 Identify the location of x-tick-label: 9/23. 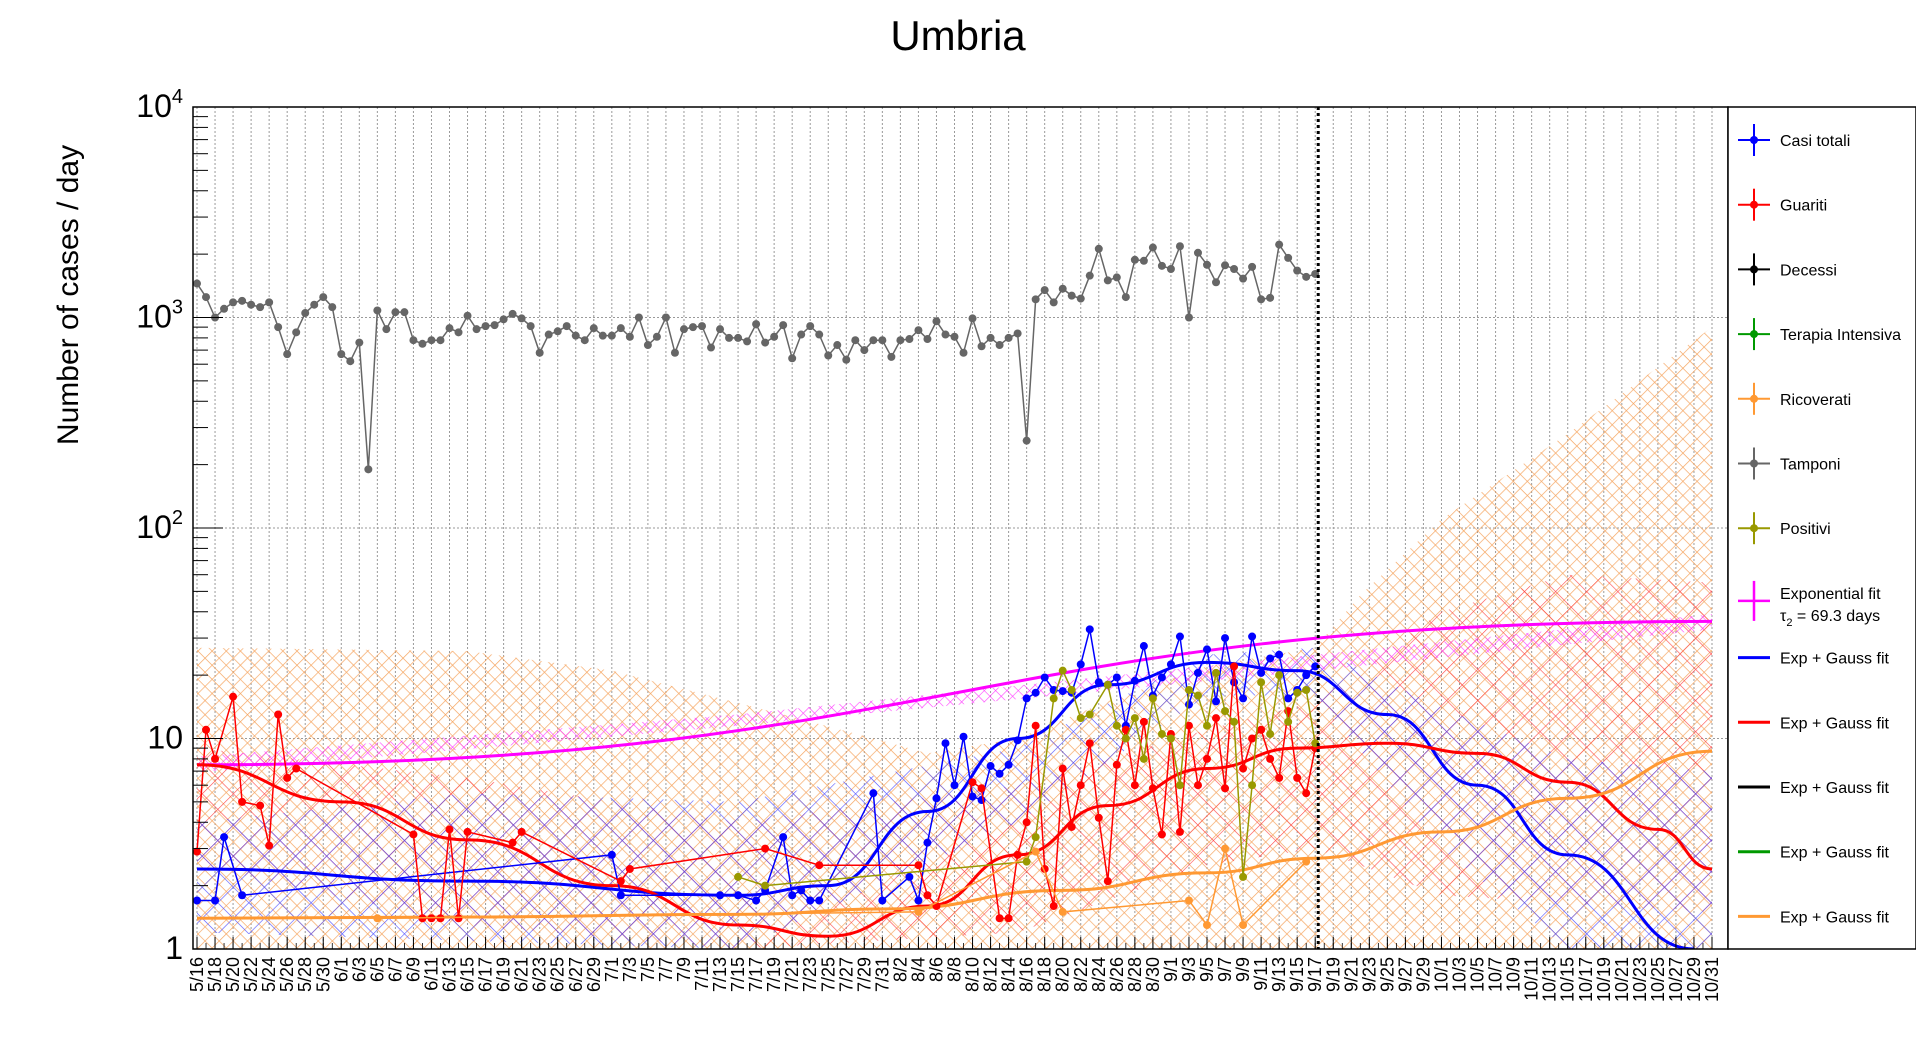
(1369, 974).